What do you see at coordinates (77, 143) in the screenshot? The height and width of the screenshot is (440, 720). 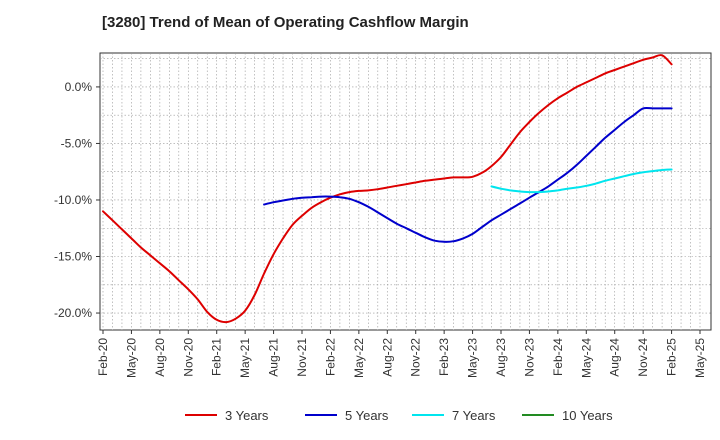 I see `y-tick-label: -5.0%` at bounding box center [77, 143].